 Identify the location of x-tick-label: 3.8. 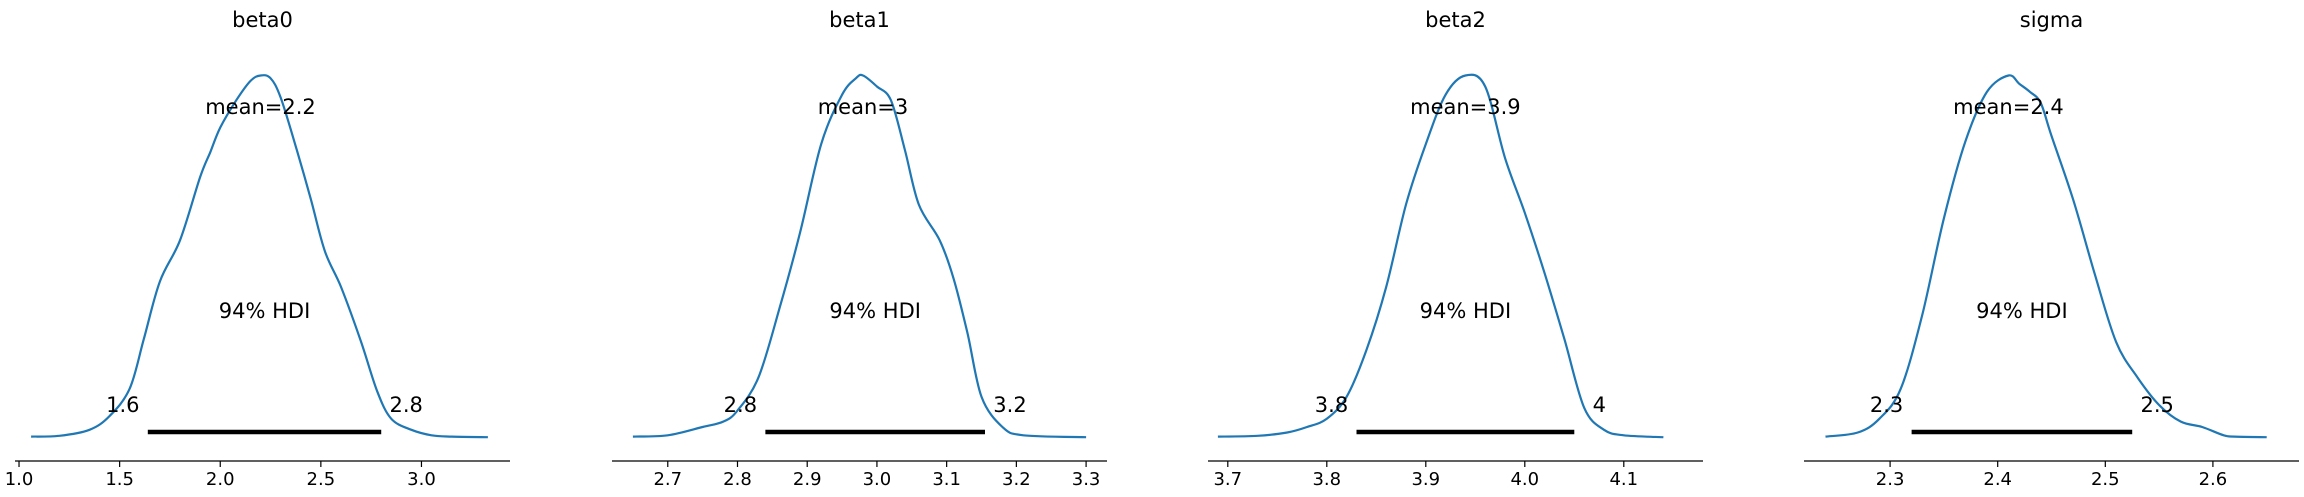
(1326, 479).